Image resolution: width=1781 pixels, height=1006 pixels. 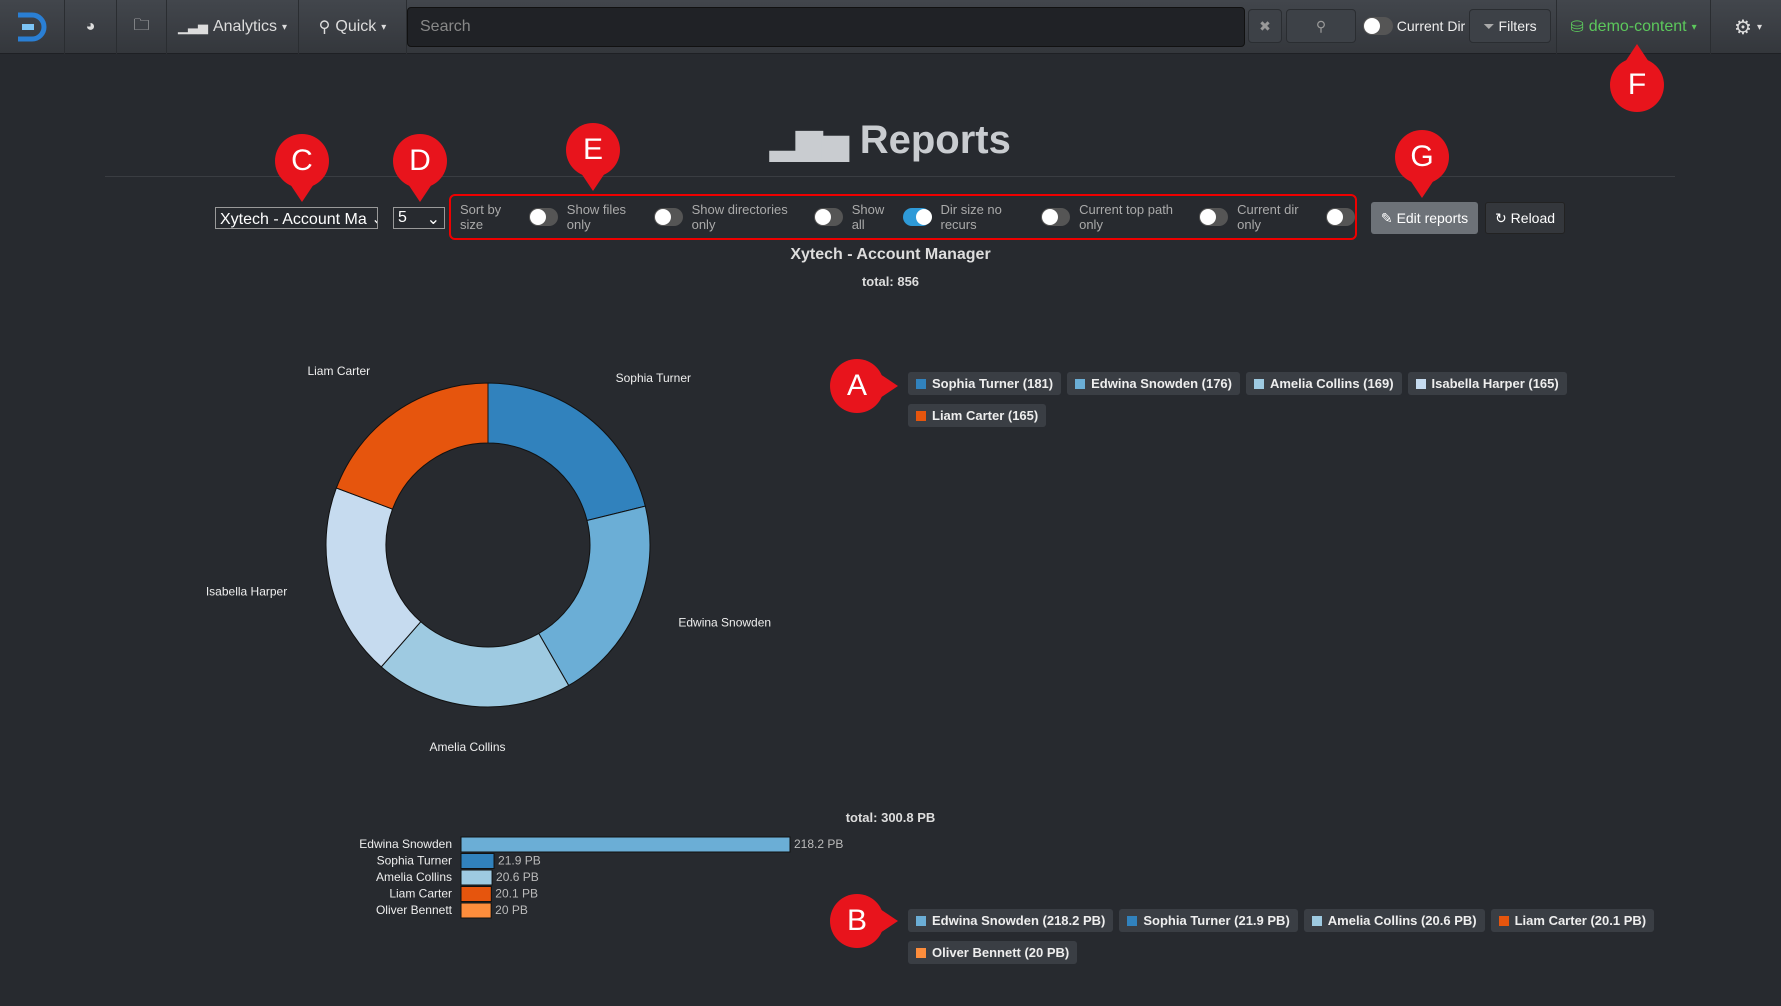 I want to click on dashboard-button: ◕, so click(x=91, y=27).